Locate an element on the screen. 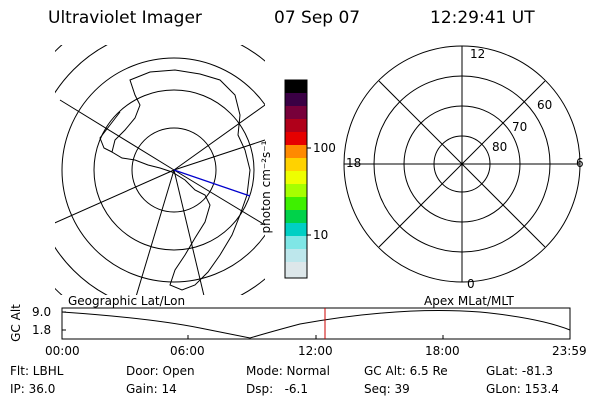 This screenshot has width=600, height=400. mlt-label-0: 0 is located at coordinates (471, 284).